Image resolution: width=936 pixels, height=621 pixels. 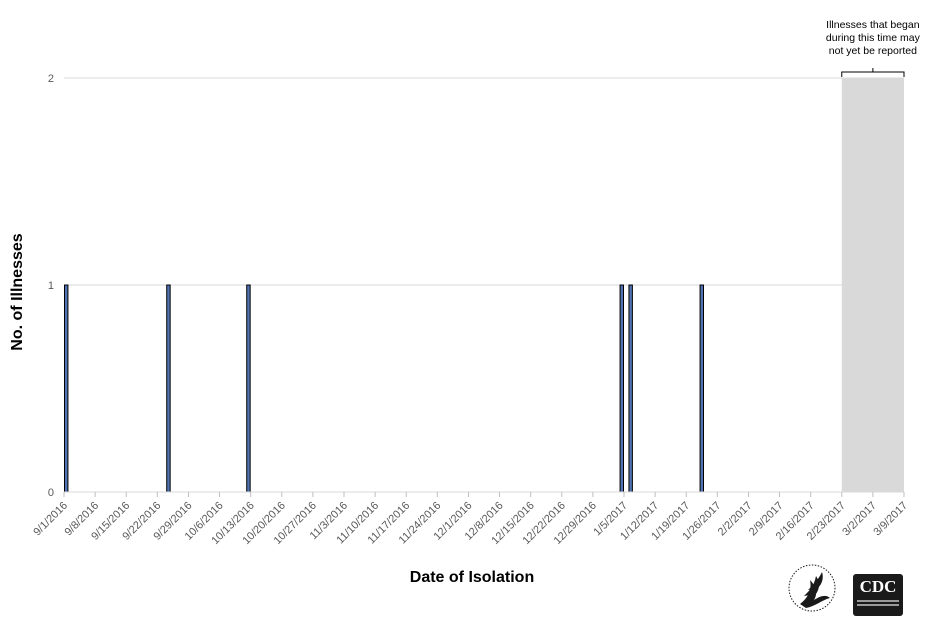 I want to click on cdc-logo-text: CDC, so click(x=878, y=586).